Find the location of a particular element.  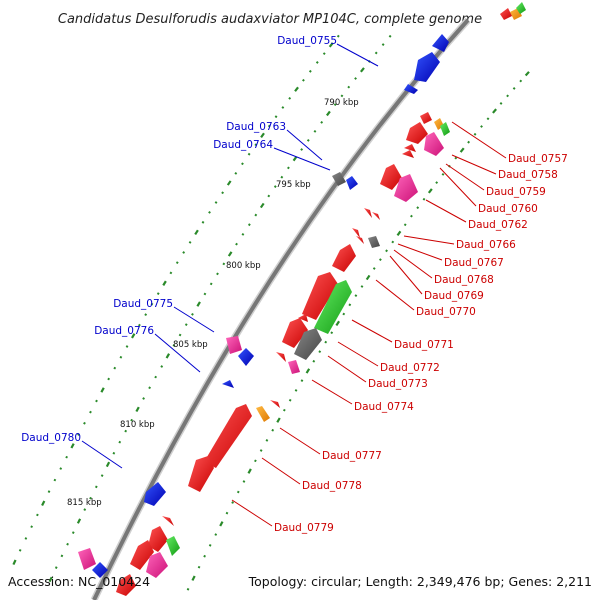

feature-bottom-pink is located at coordinates (157, 565).